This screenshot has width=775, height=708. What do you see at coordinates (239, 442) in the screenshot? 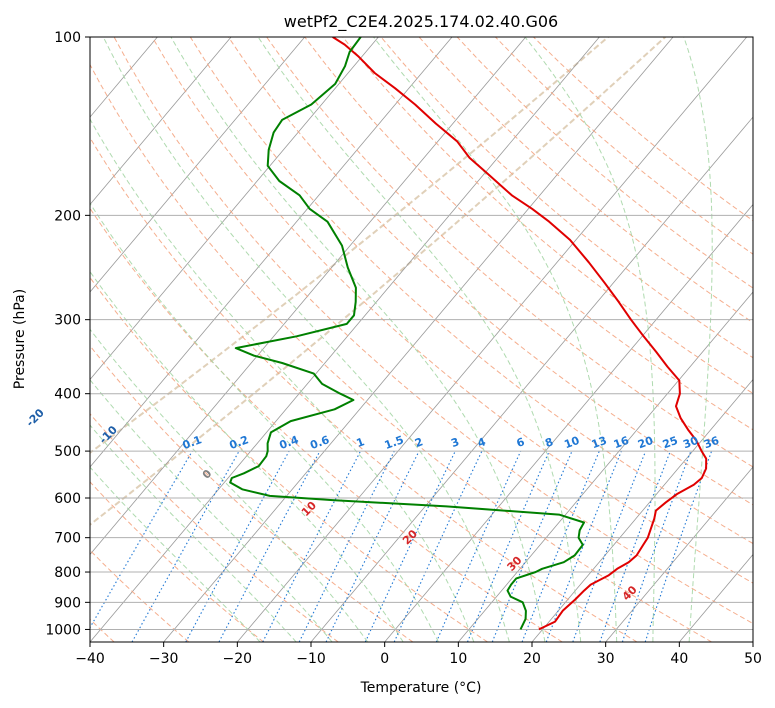
I see `mixing-ratio-label: 0.2` at bounding box center [239, 442].